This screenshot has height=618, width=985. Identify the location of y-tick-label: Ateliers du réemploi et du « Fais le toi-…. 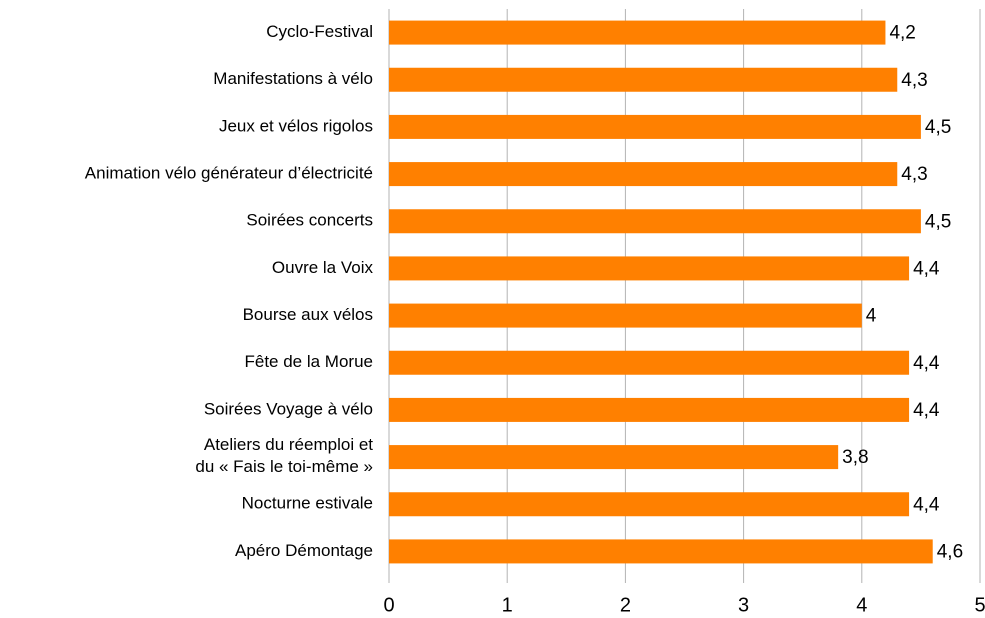
(284, 456).